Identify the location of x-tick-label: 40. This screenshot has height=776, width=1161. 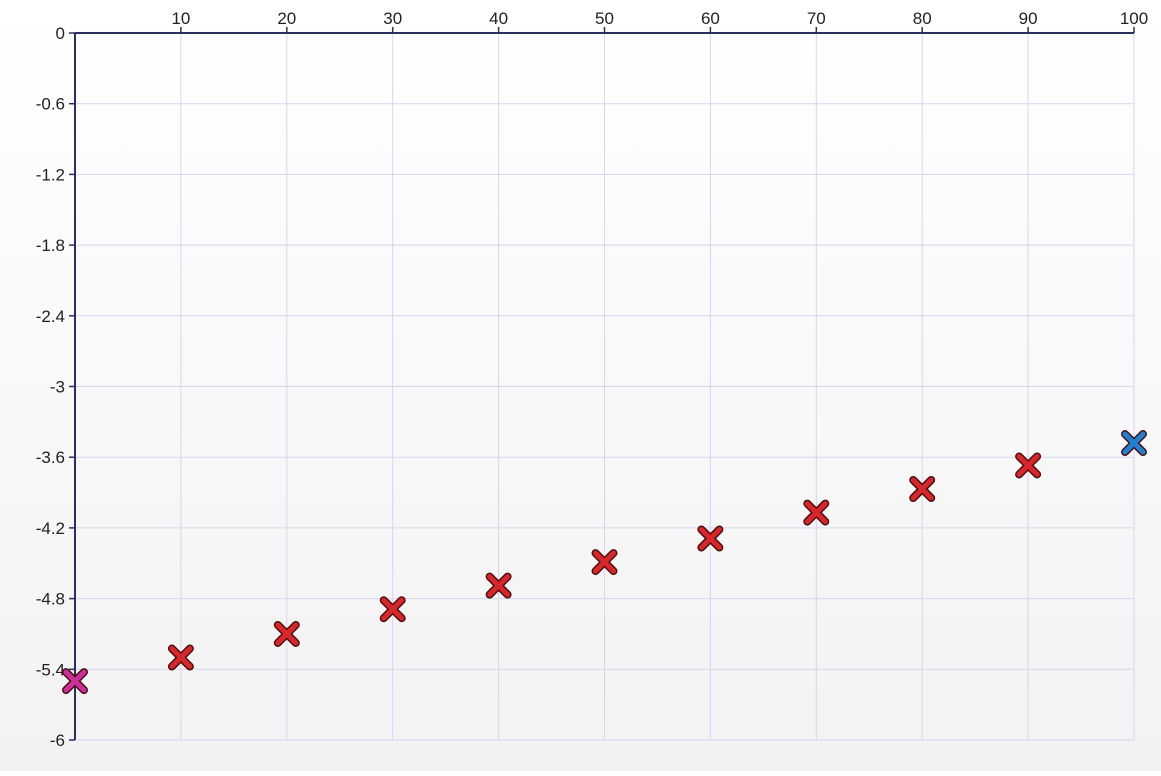
(498, 18).